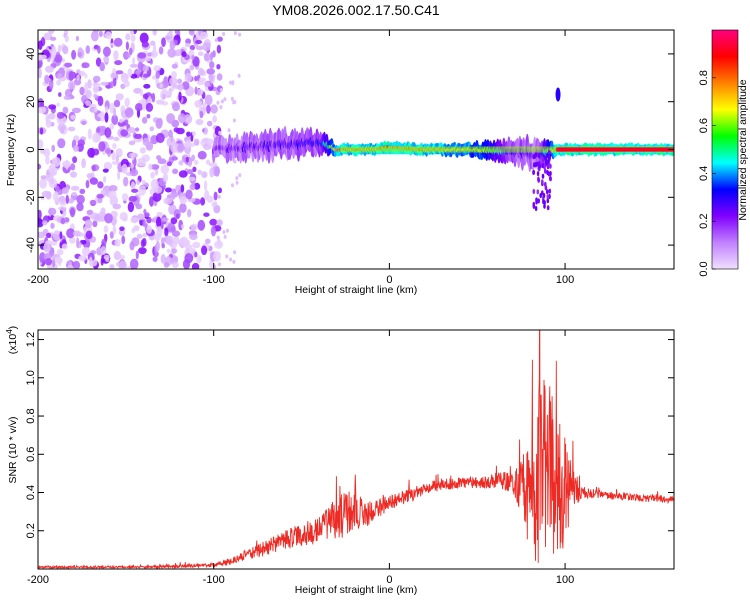 The width and height of the screenshot is (750, 600). Describe the element at coordinates (356, 290) in the screenshot. I see `spectrogram-xlabel: Height of straight line (km)` at that location.